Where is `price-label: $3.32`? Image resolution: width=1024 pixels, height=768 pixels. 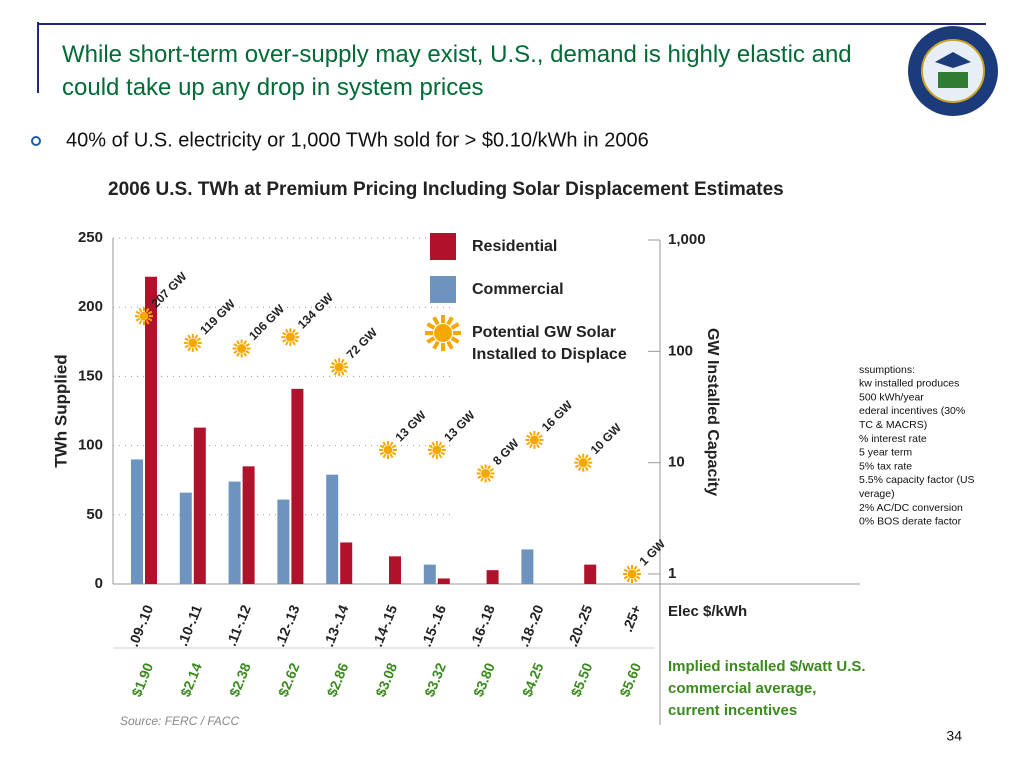 price-label: $3.32 is located at coordinates (435, 679).